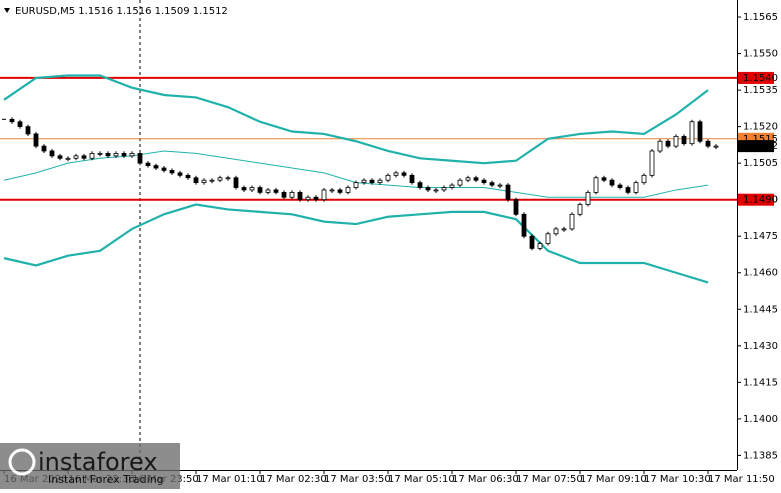 This screenshot has width=781, height=493. Describe the element at coordinates (760, 146) in the screenshot. I see `last-price-label: 1.1512` at that location.